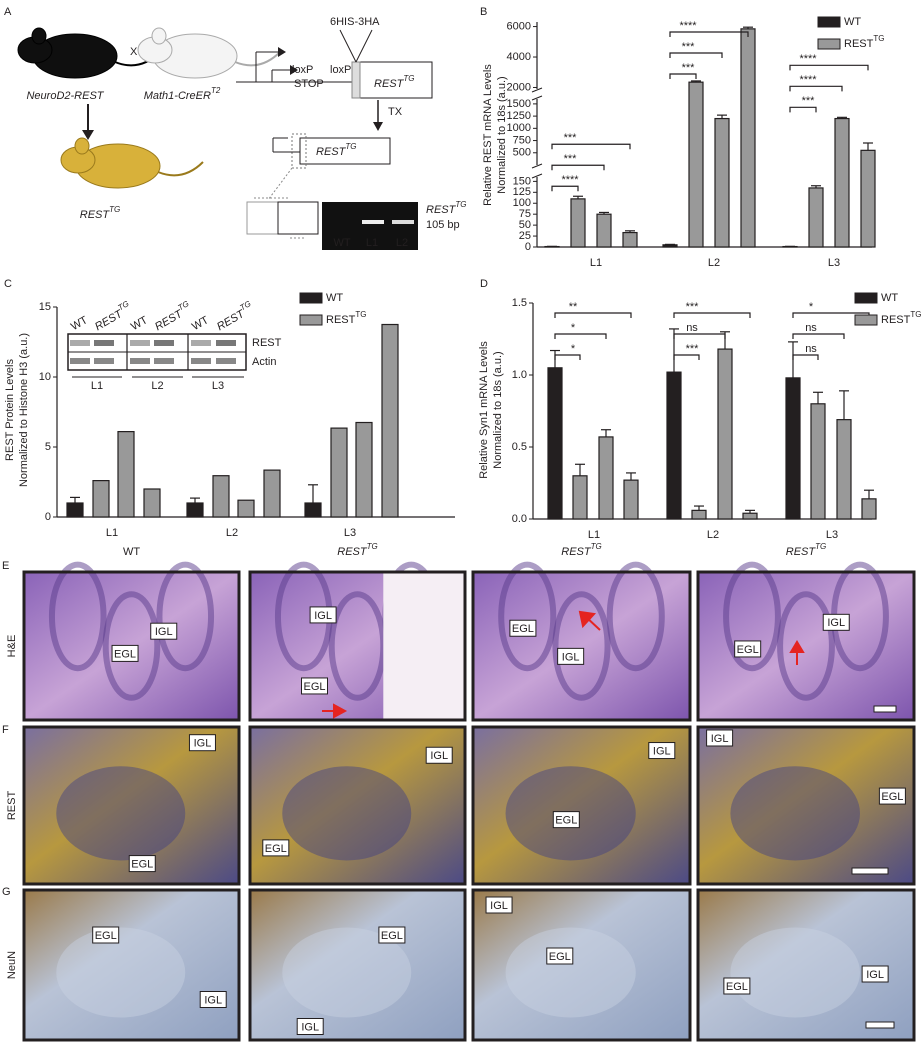 Image resolution: width=924 pixels, height=1050 pixels. Describe the element at coordinates (424, 646) in the screenshot. I see `background` at that location.